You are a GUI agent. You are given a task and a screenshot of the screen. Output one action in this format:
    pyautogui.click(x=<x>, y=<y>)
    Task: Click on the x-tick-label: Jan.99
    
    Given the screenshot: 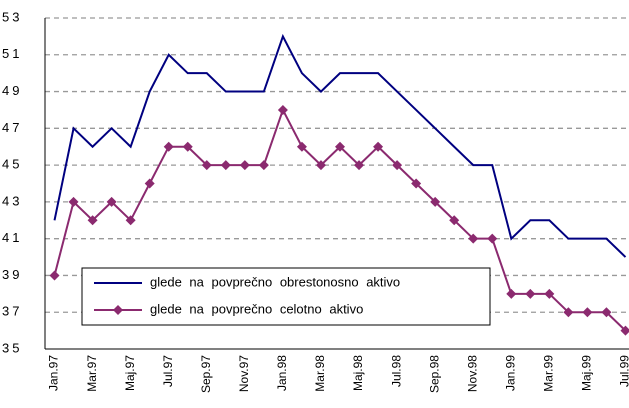 What is the action you would take?
    pyautogui.click(x=510, y=373)
    